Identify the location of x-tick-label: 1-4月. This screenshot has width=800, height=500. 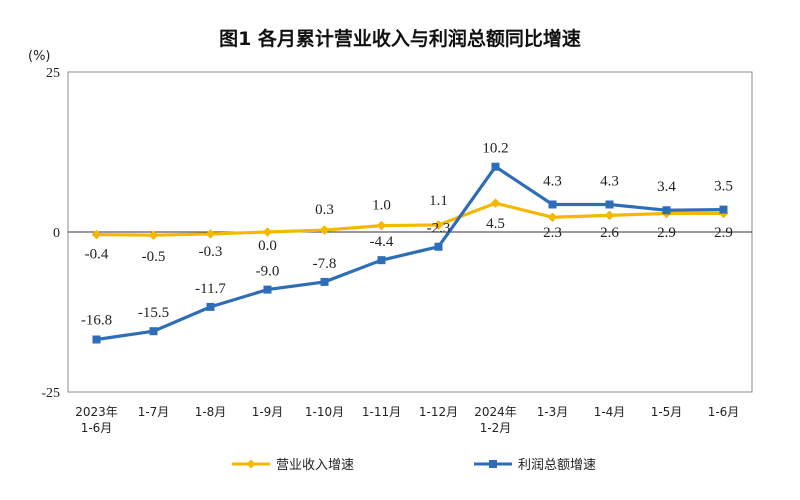
(610, 412).